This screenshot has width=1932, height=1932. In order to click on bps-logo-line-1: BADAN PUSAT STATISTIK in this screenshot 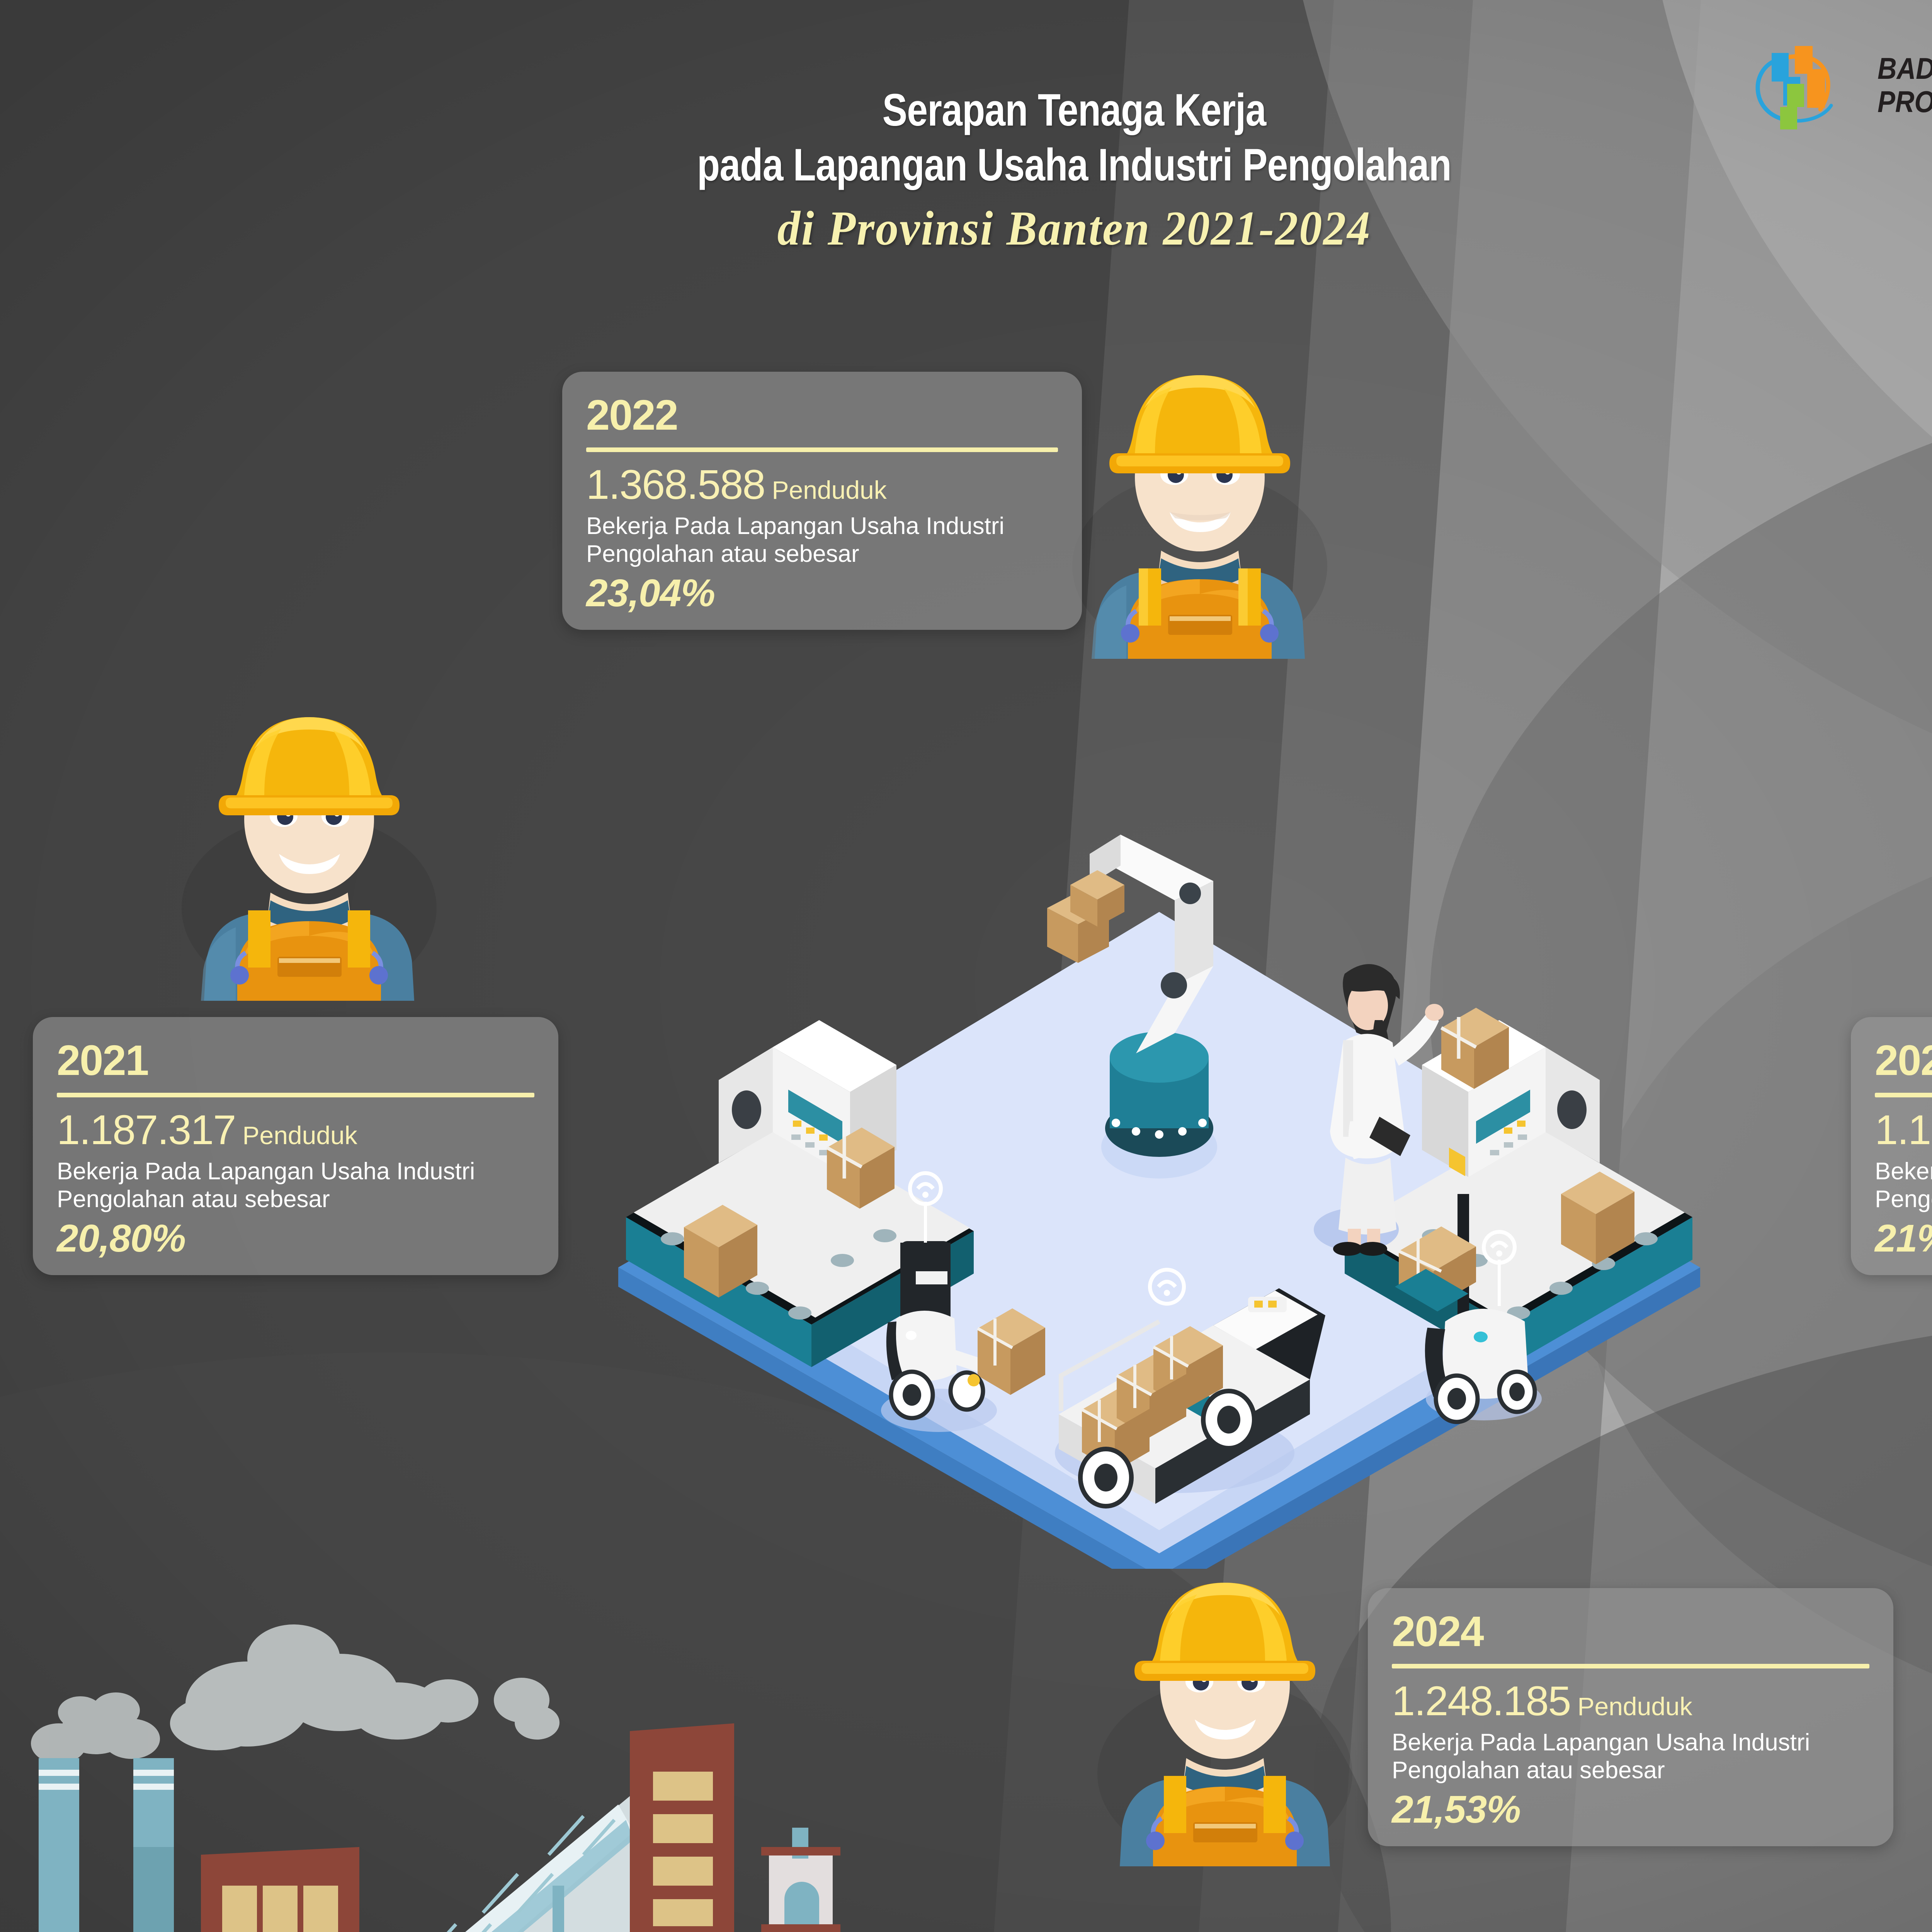, I will do `click(1905, 68)`.